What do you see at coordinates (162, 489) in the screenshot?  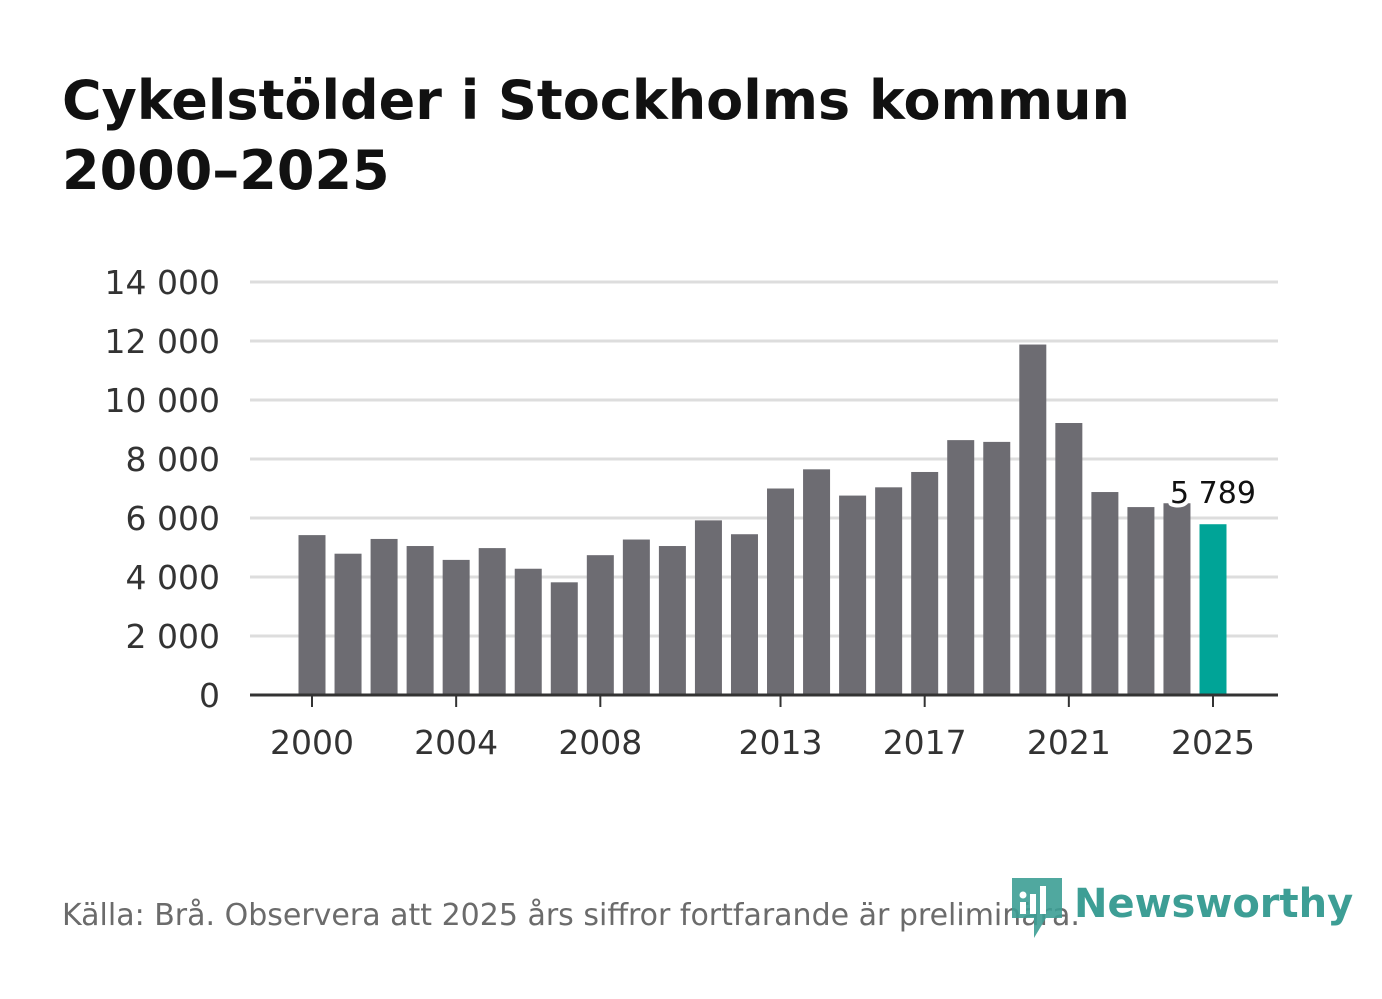 I see `y-axis-tick-labels: 0 2 000 4 000 6 000 8 000 10 000 12 000 14 000` at bounding box center [162, 489].